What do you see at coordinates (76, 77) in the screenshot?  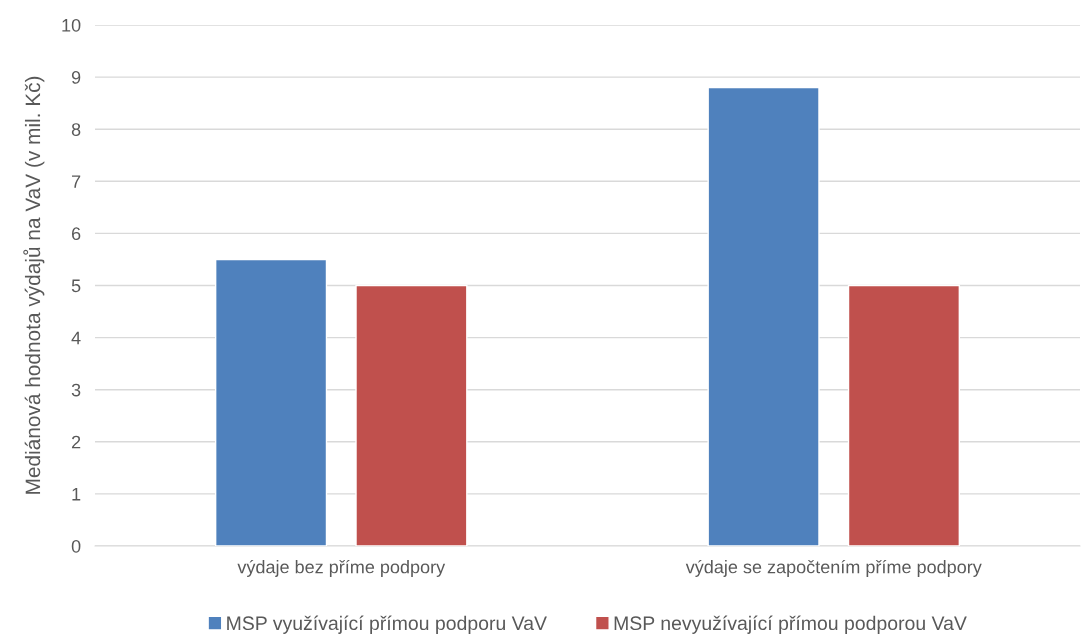 I see `y-tick-label: 9` at bounding box center [76, 77].